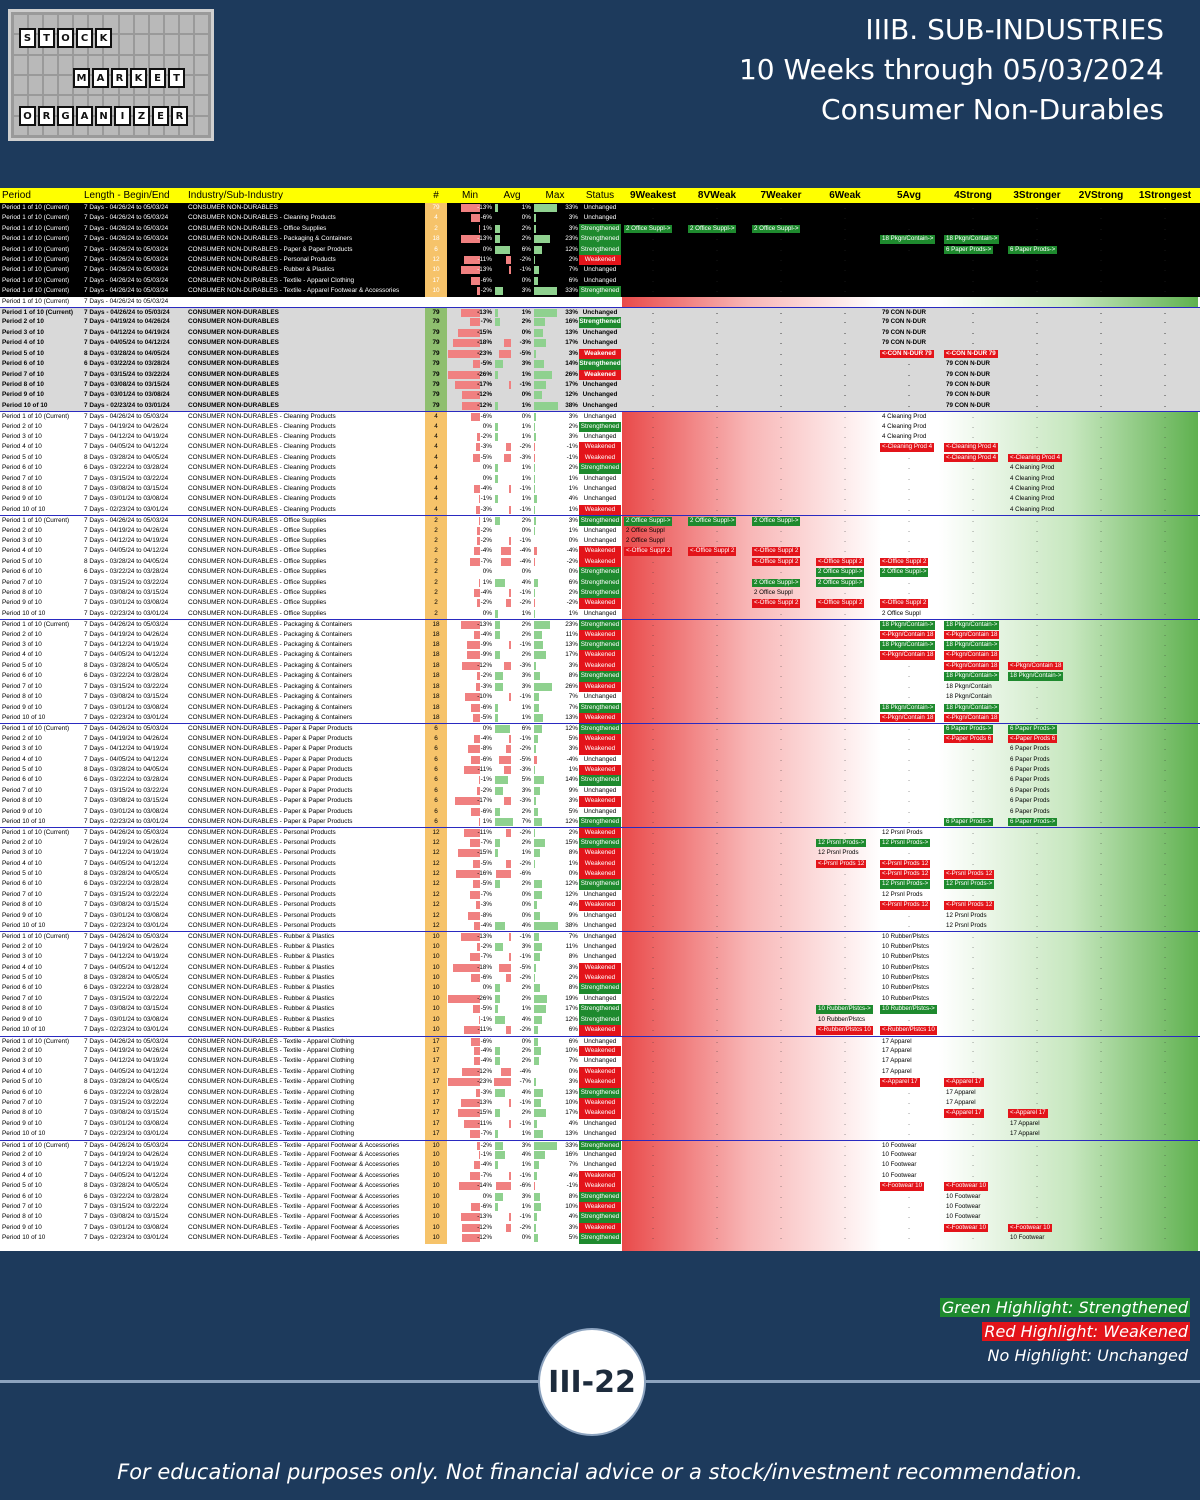 This screenshot has height=1500, width=1200. I want to click on page-number: III-22, so click(592, 1382).